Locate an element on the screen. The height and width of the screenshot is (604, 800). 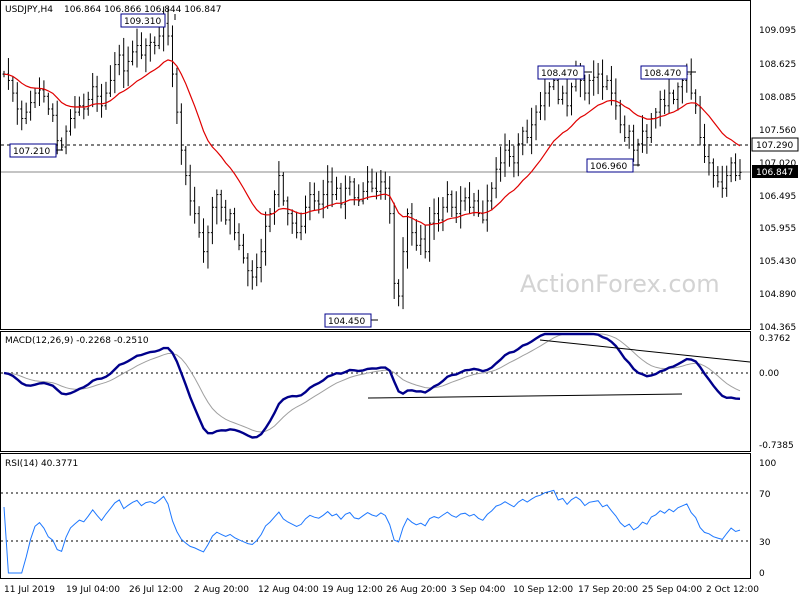
x-tick-label: 25 Sep 04:00 is located at coordinates (672, 590).